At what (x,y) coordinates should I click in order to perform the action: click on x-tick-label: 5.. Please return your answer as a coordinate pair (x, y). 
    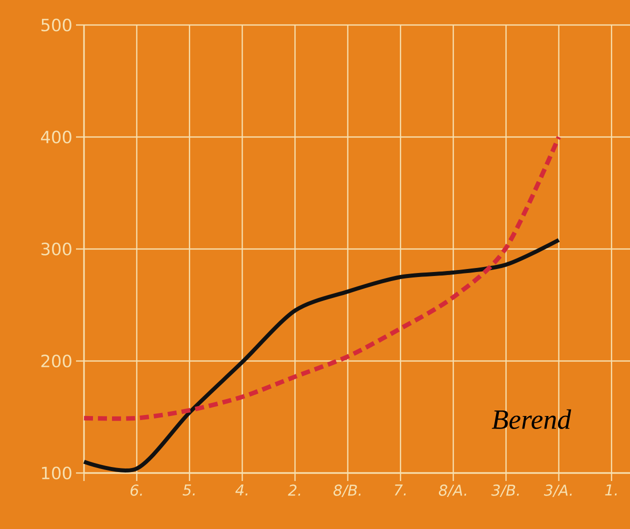
    Looking at the image, I should click on (188, 490).